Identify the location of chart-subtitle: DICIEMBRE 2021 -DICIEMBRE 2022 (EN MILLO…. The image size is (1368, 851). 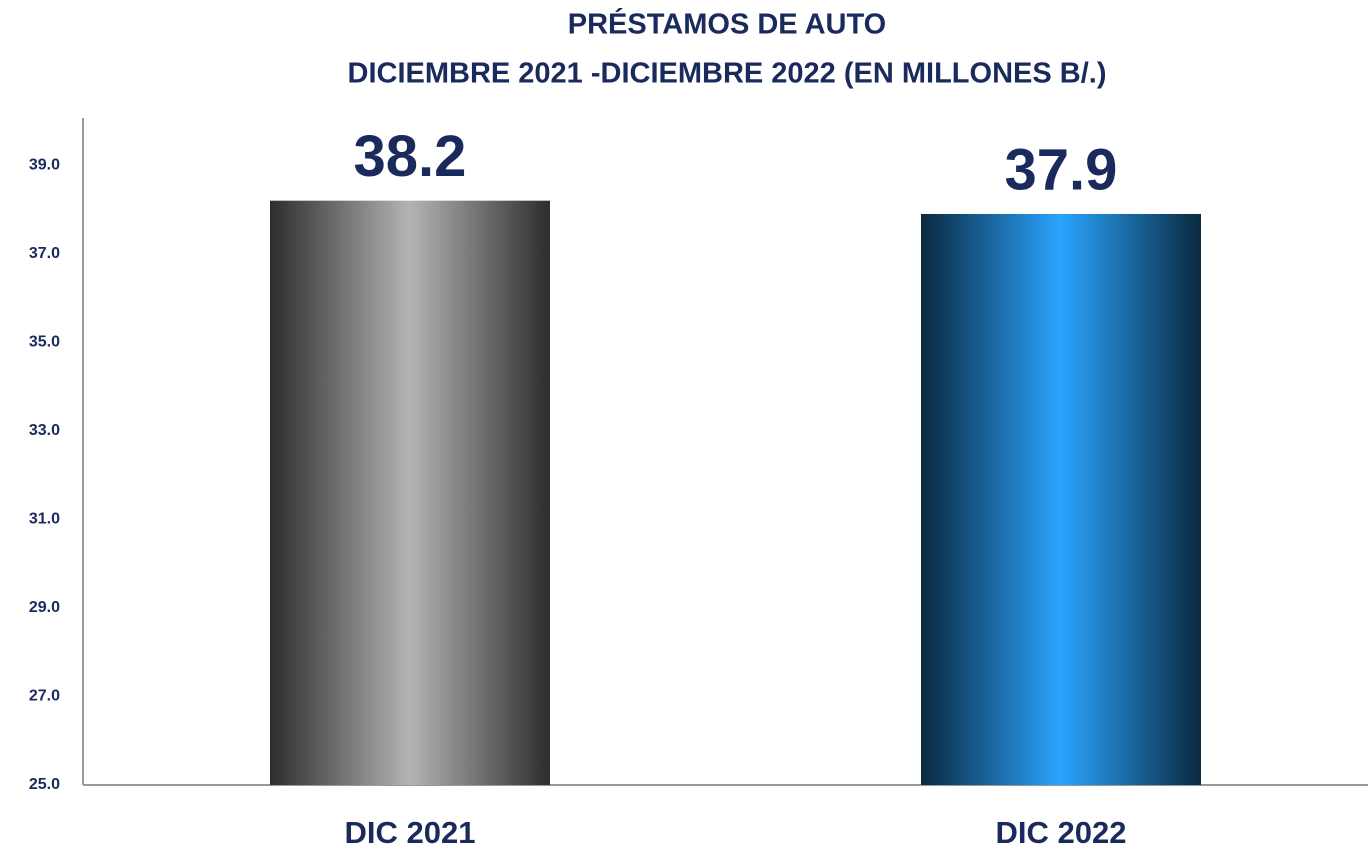
(727, 74).